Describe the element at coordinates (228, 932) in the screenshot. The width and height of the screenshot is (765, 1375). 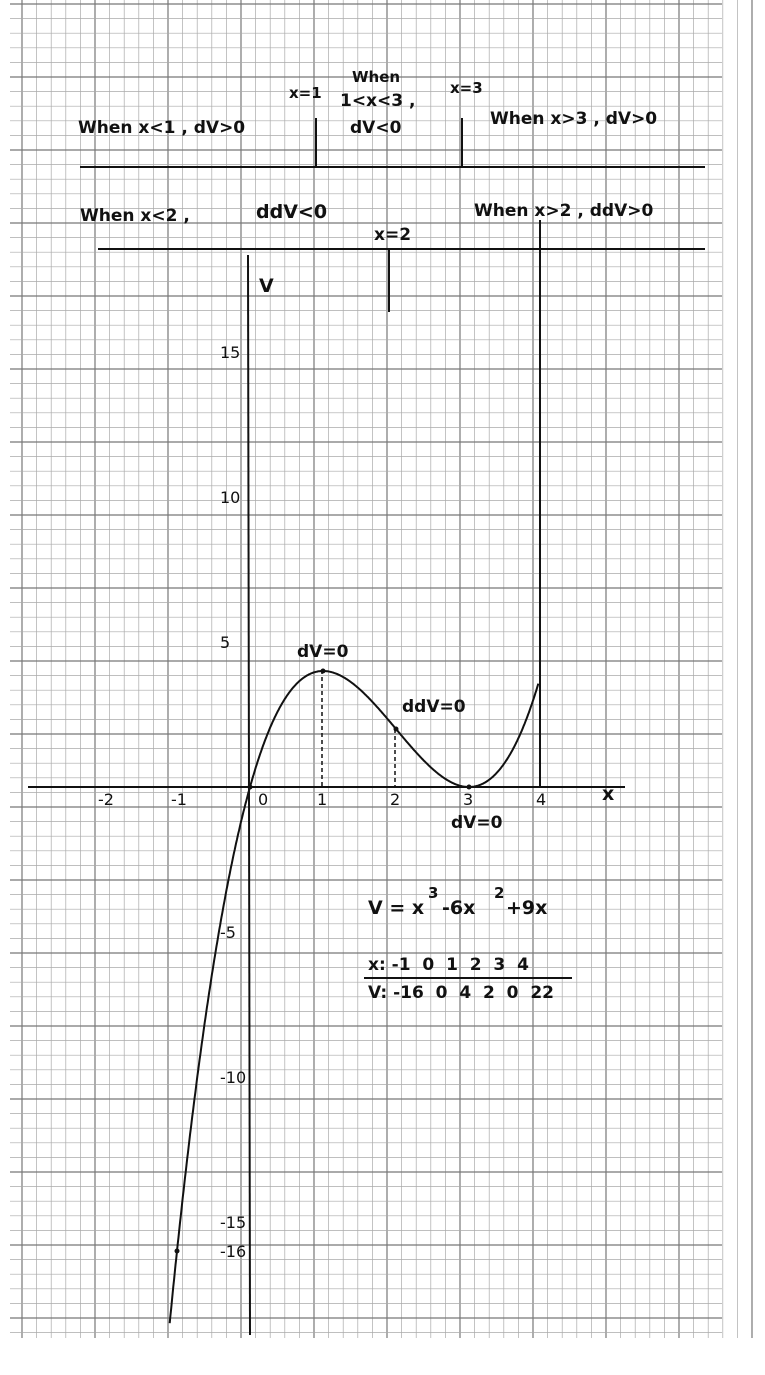
I see `y-tick-label: -5` at that location.